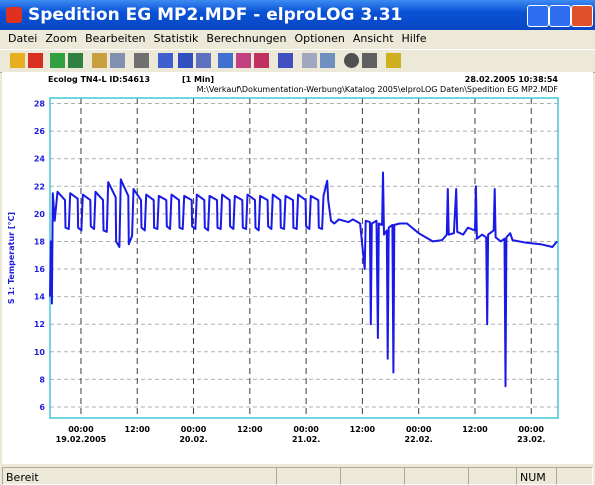  What do you see at coordinates (40, 214) in the screenshot?
I see `y-tick-label: 20` at bounding box center [40, 214].